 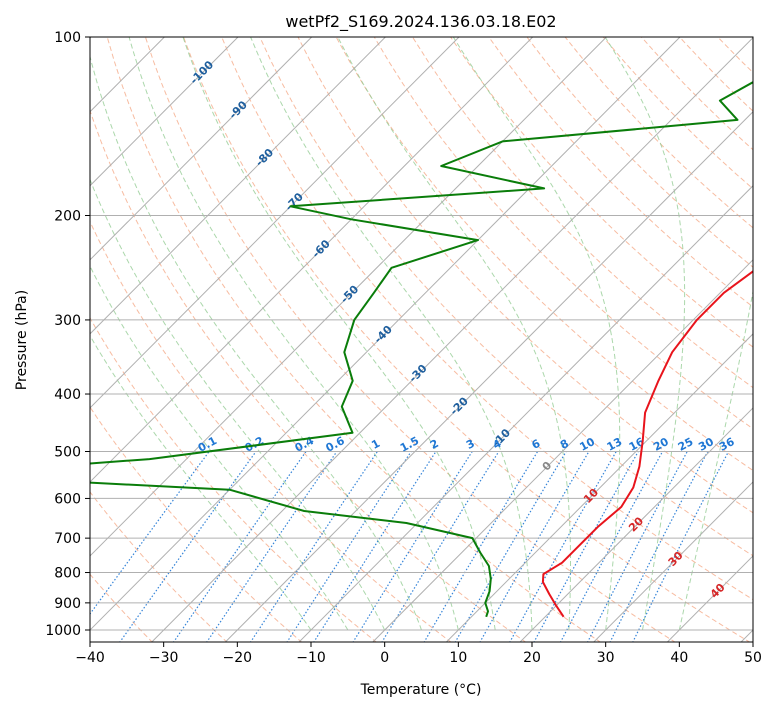 I want to click on x-tick-label: 50, so click(x=753, y=658).